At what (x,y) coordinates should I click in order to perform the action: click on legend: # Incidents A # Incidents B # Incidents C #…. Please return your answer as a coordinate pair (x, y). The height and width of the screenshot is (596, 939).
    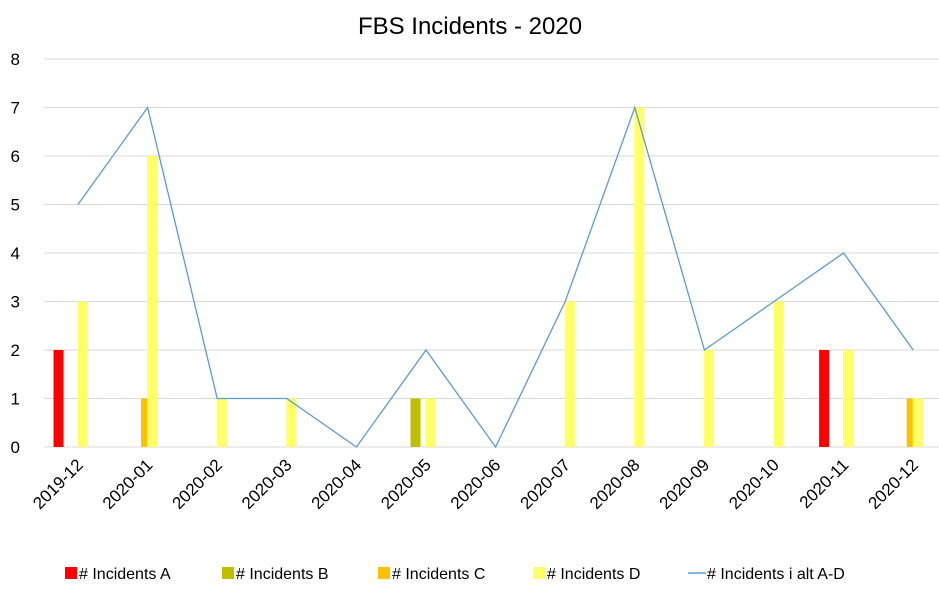
    Looking at the image, I should click on (455, 574).